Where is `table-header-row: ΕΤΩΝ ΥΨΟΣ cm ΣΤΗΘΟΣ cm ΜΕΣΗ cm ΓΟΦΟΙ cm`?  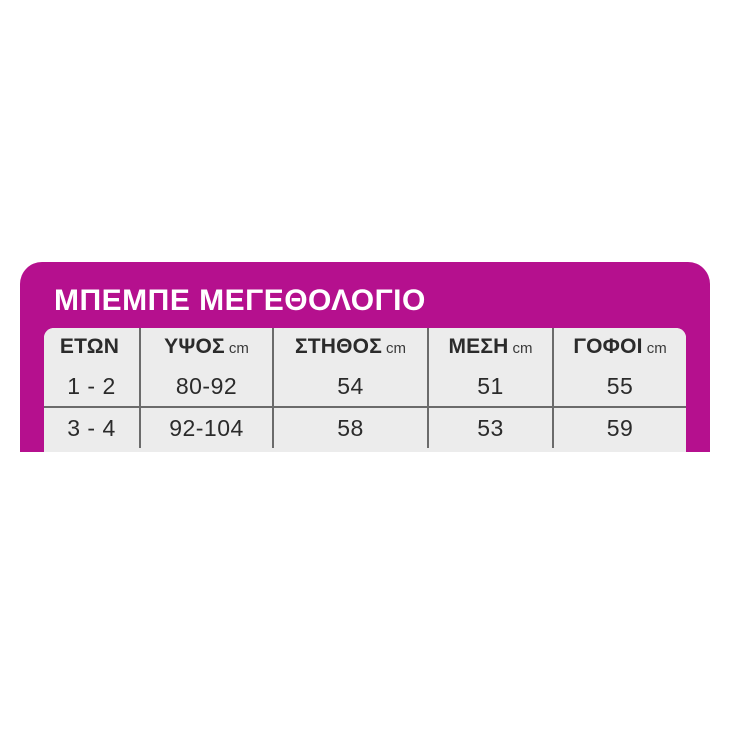
table-header-row: ΕΤΩΝ ΥΨΟΣ cm ΣΤΗΘΟΣ cm ΜΕΣΗ cm ΓΟΦΟΙ cm is located at coordinates (365, 347).